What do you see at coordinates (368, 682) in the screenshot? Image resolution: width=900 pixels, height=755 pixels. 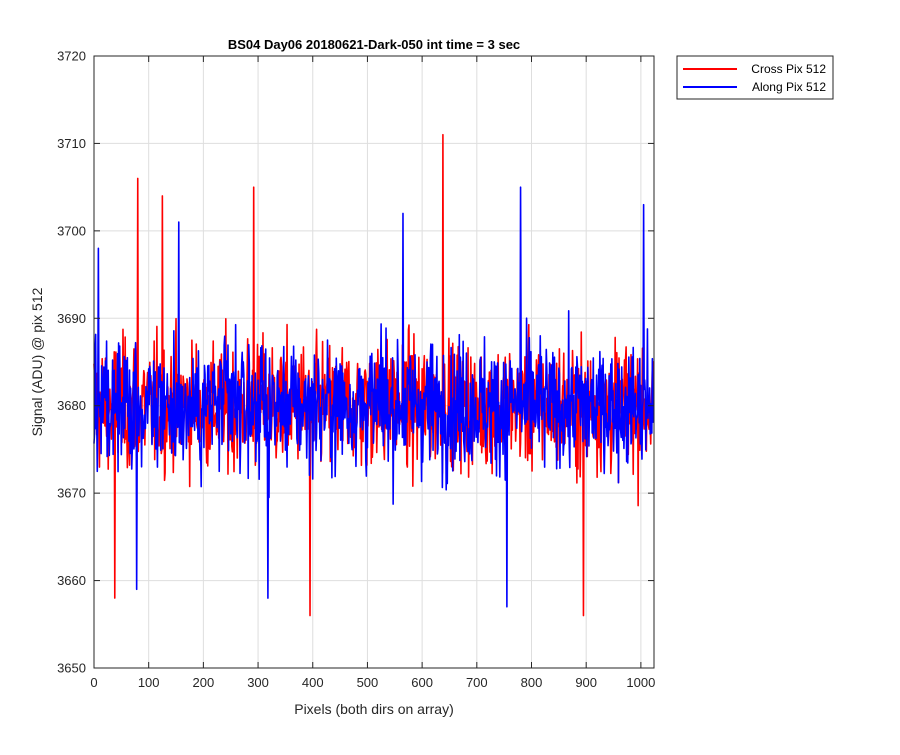 I see `x-tick-label: 500` at bounding box center [368, 682].